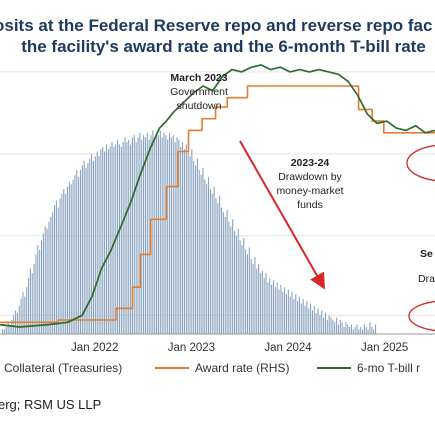  Describe the element at coordinates (384, 348) in the screenshot. I see `x-tick-label: Jan 2025` at that location.